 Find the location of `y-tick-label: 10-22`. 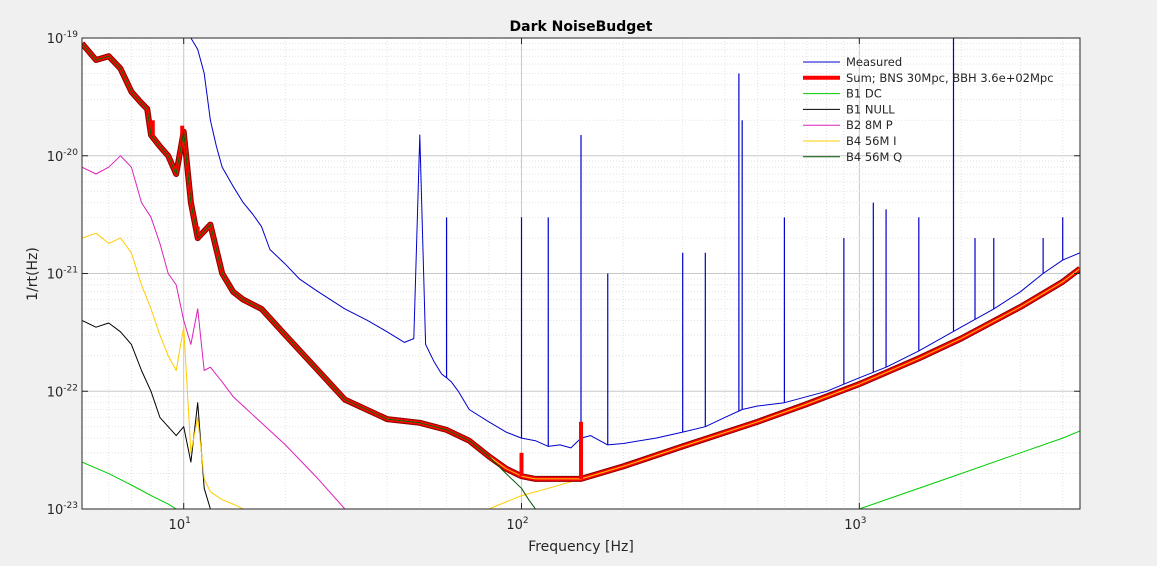

y-tick-label: 10-22 is located at coordinates (62, 391).